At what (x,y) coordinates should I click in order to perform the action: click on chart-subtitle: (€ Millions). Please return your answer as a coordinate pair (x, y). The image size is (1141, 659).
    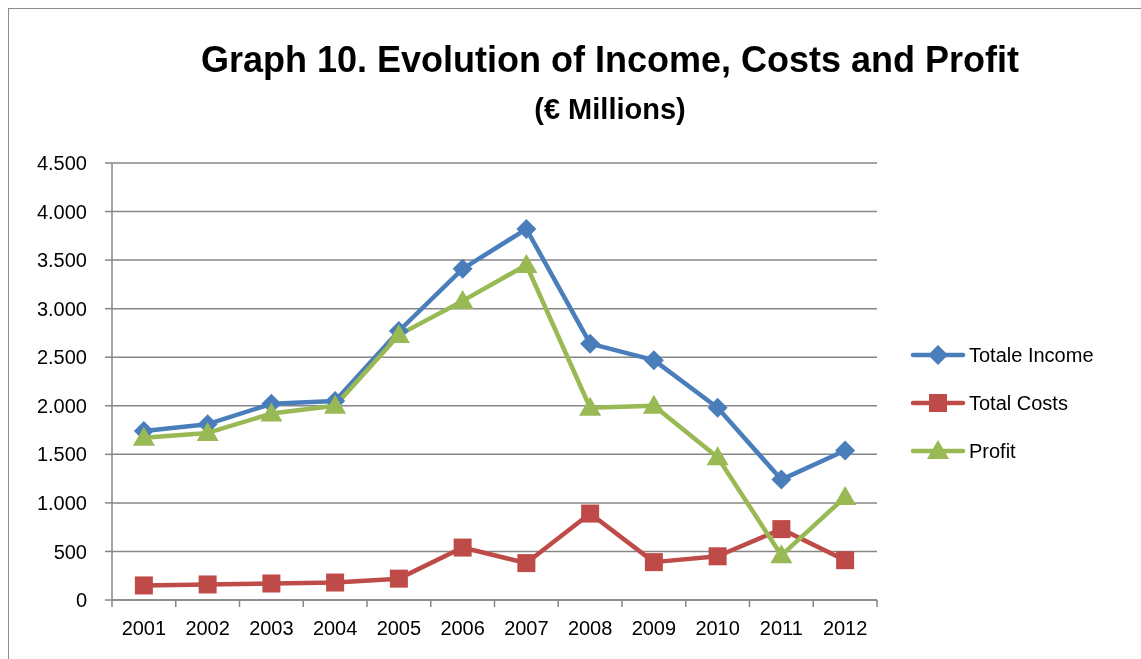
    Looking at the image, I should click on (610, 109).